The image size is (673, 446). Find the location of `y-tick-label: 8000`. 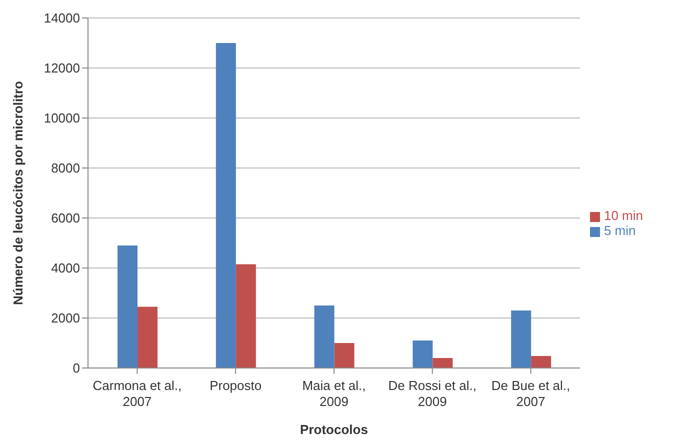

y-tick-label: 8000 is located at coordinates (65, 168).